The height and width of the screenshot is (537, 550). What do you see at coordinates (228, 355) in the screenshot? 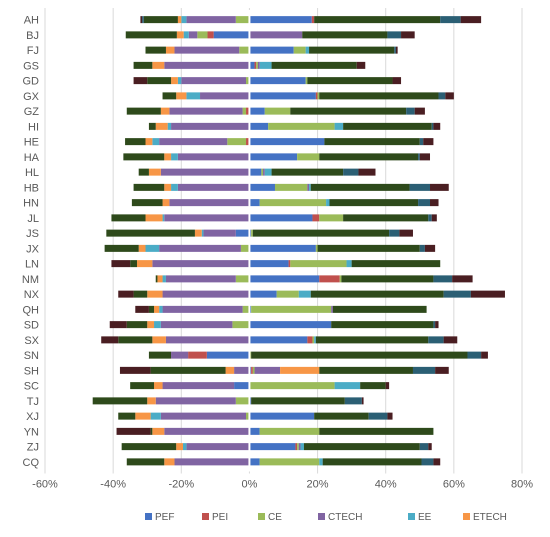
I see `bar-SN-PEF-neg` at bounding box center [228, 355].